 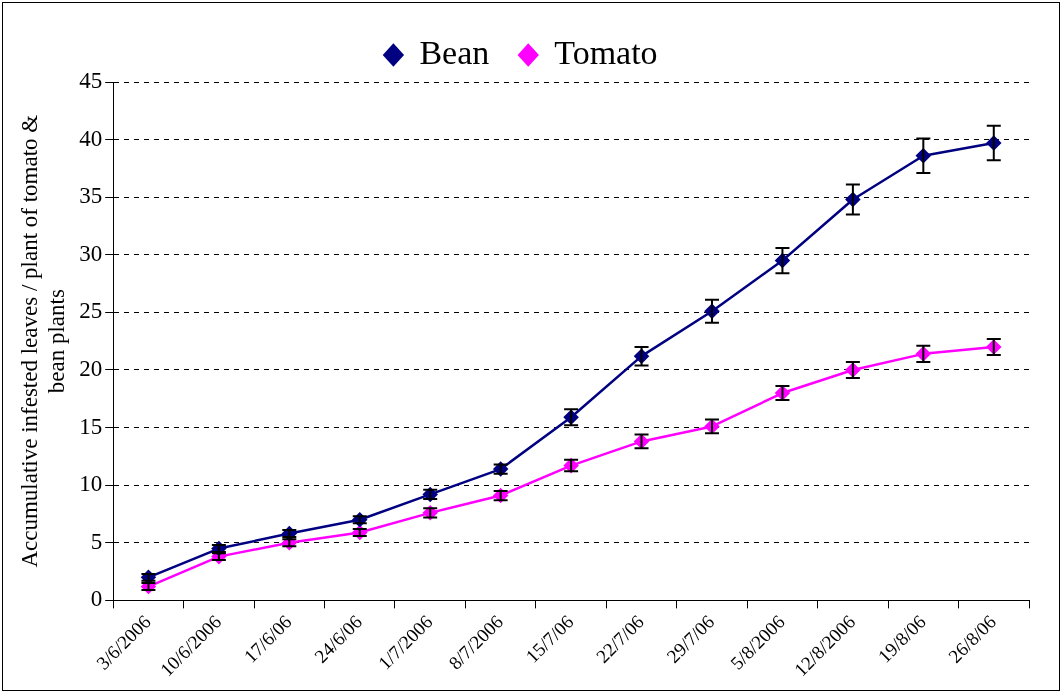 What do you see at coordinates (91, 81) in the screenshot?
I see `y-tick-label: 45` at bounding box center [91, 81].